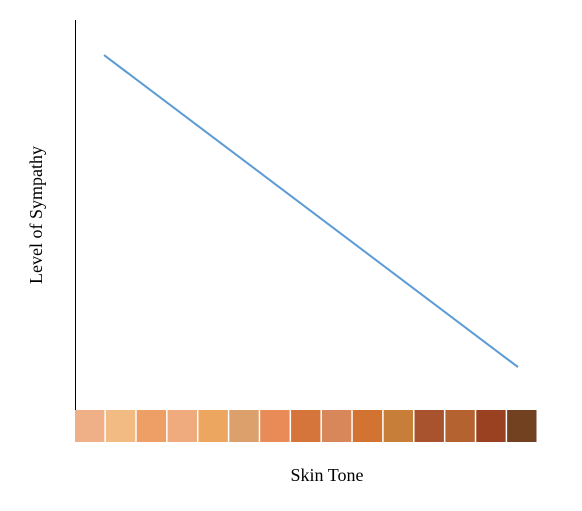 The image size is (582, 511). Describe the element at coordinates (36, 215) in the screenshot. I see `y-axis-label: Level of Sympathy` at that location.